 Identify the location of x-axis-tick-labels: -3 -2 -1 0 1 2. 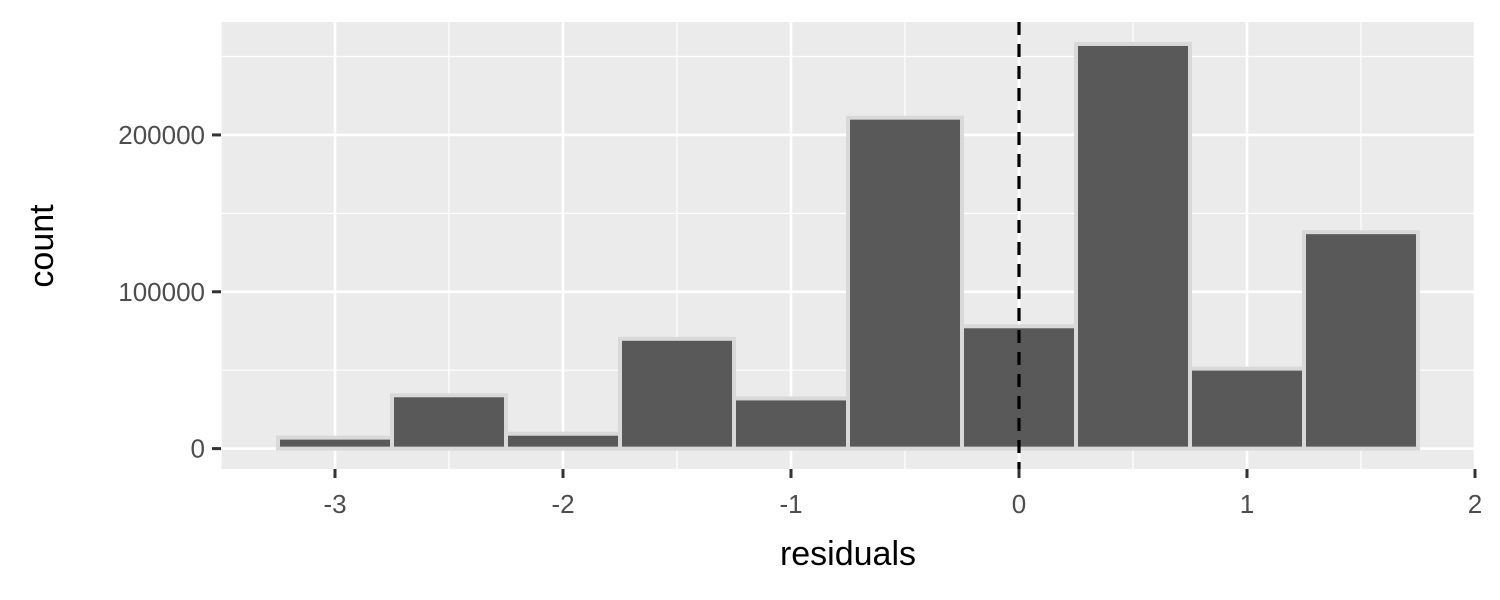
(902, 504).